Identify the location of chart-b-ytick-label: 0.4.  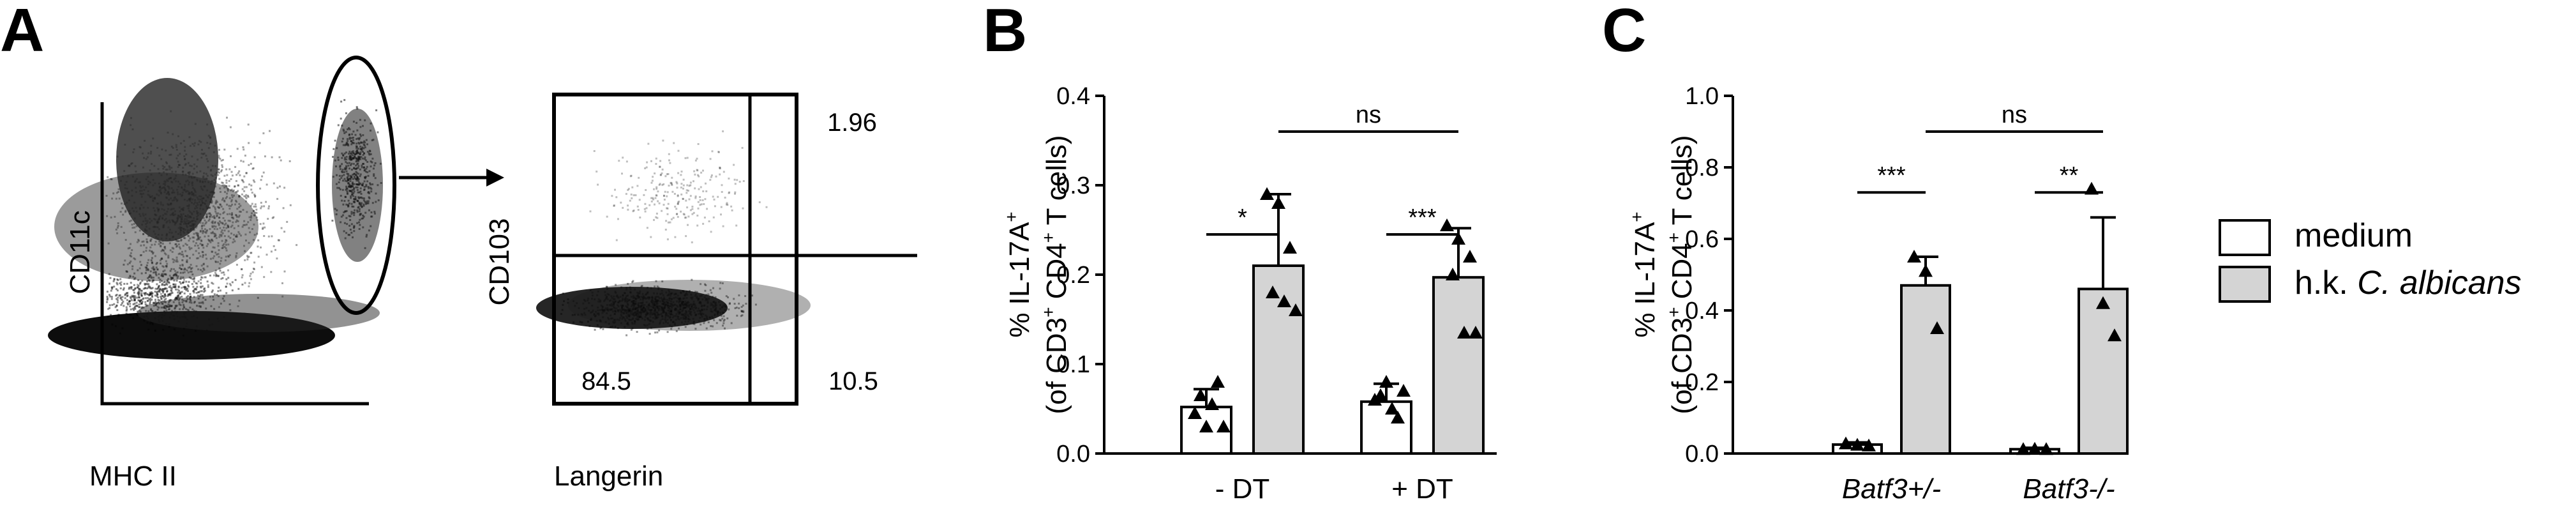
(1073, 96).